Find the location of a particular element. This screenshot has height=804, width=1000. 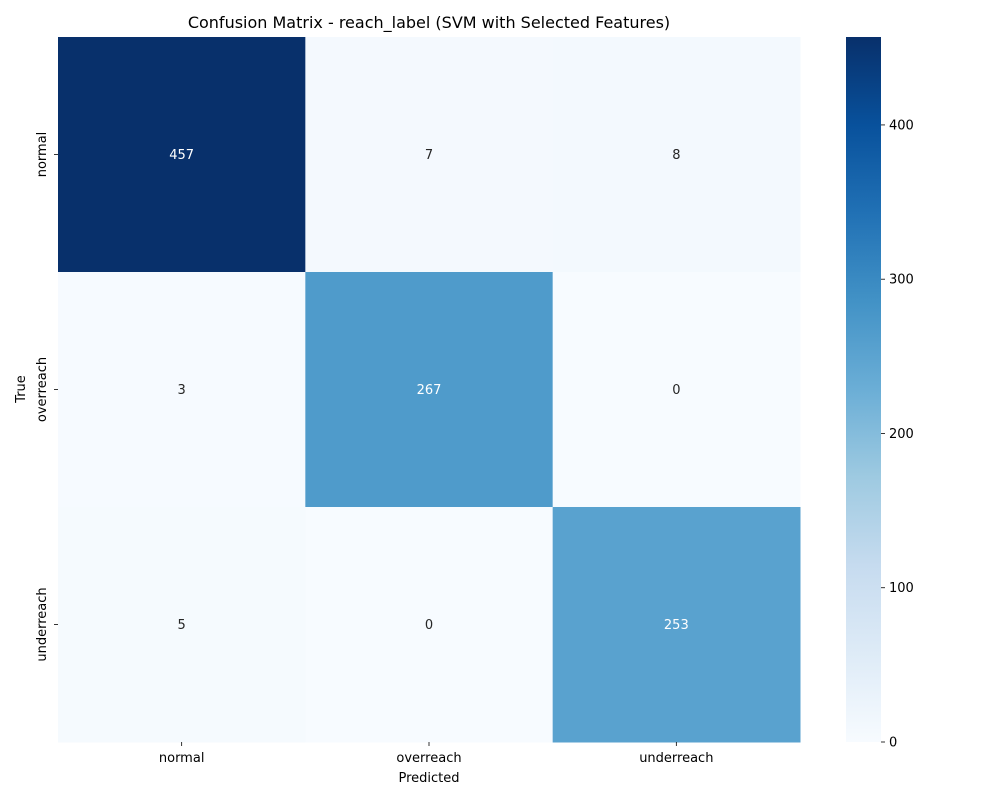

colorbar-tick-label: 200 is located at coordinates (901, 434).